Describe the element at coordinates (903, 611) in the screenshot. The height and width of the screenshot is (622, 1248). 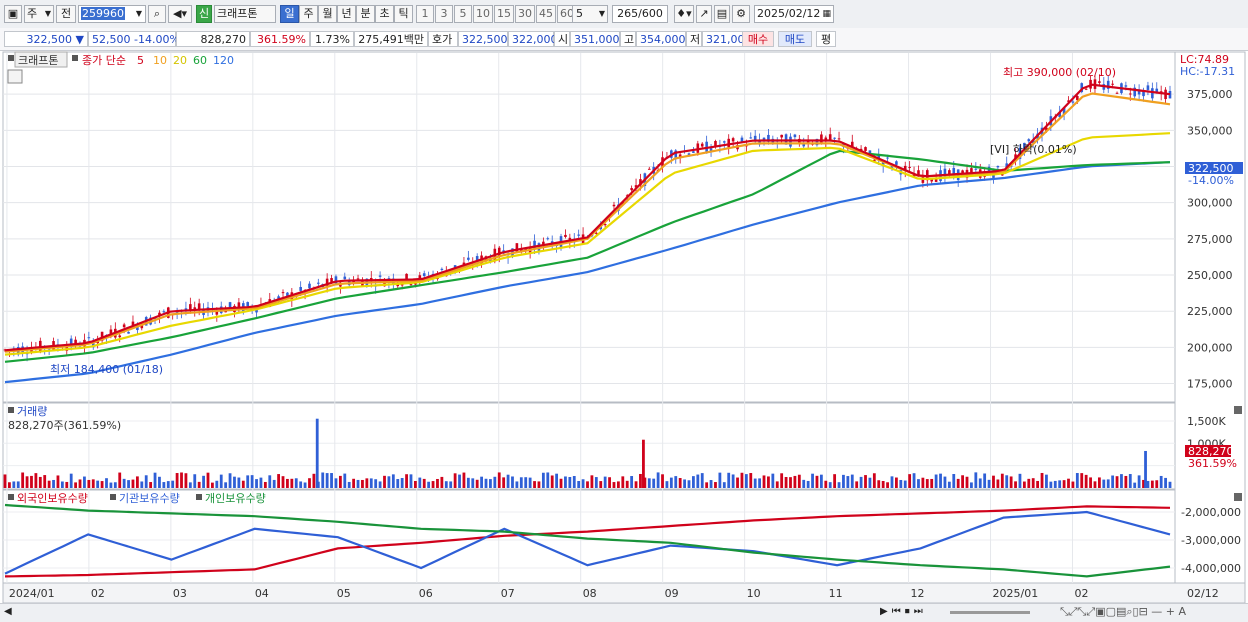
I see `playback-controls: ▶⏮⏹⏭` at that location.